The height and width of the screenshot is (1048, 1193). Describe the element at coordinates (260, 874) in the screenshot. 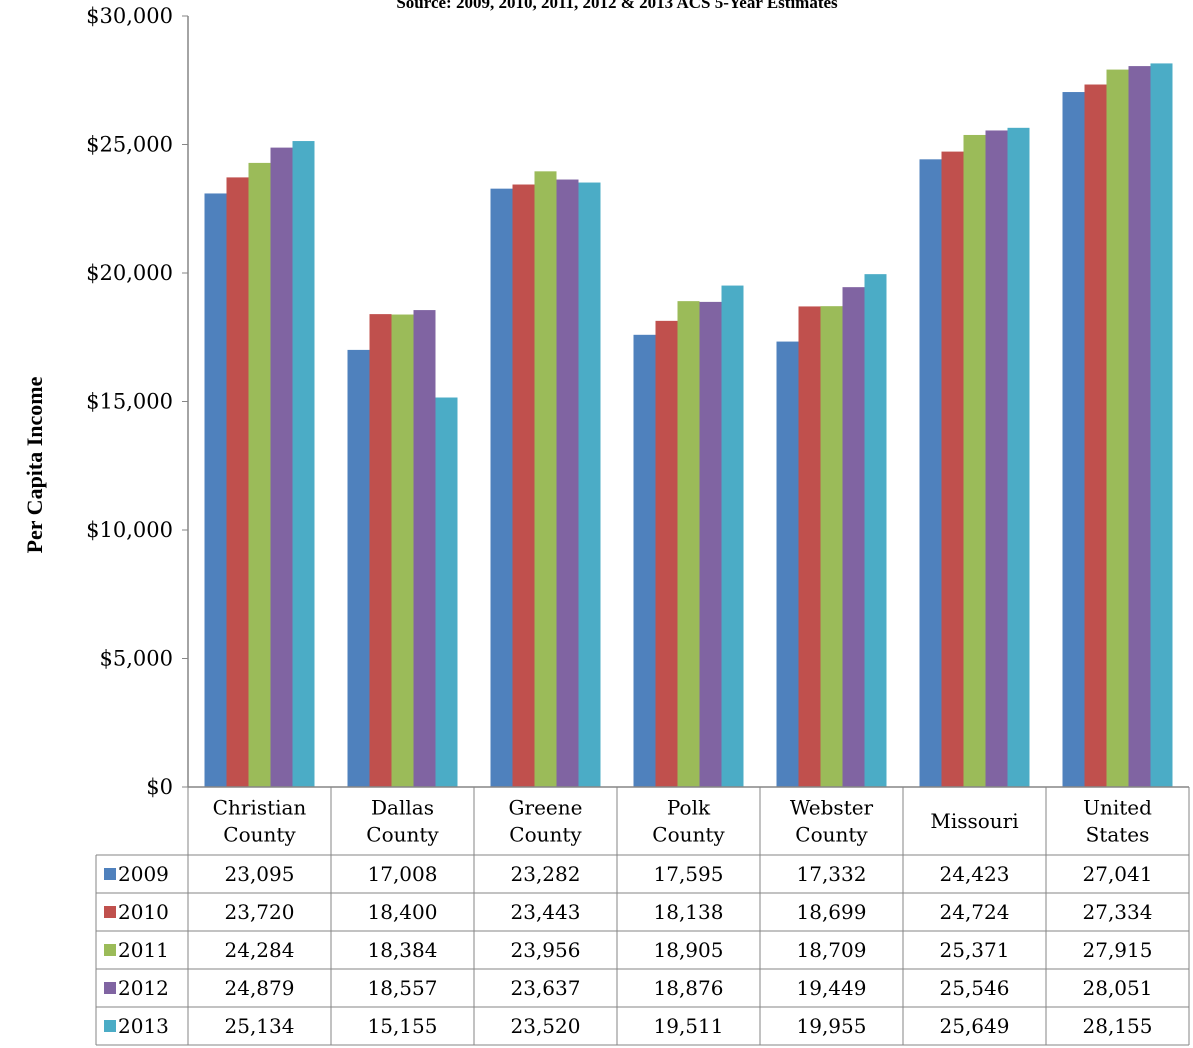

I see `table-cell: 23,095` at that location.